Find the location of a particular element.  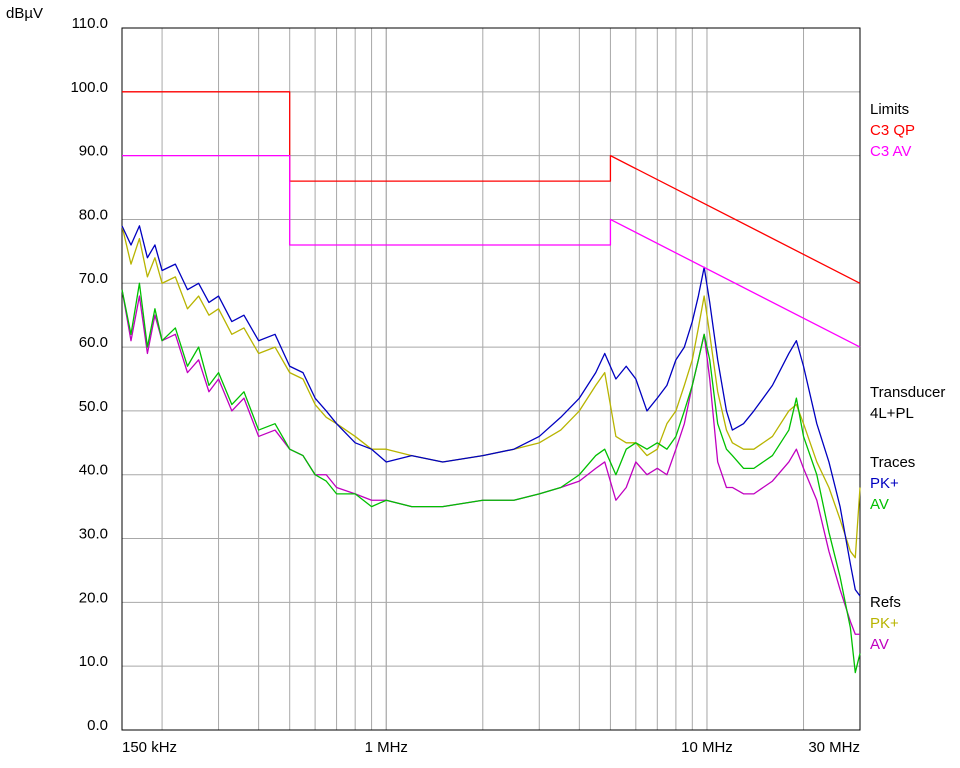

y-tick-label: 40.0 is located at coordinates (93, 470).